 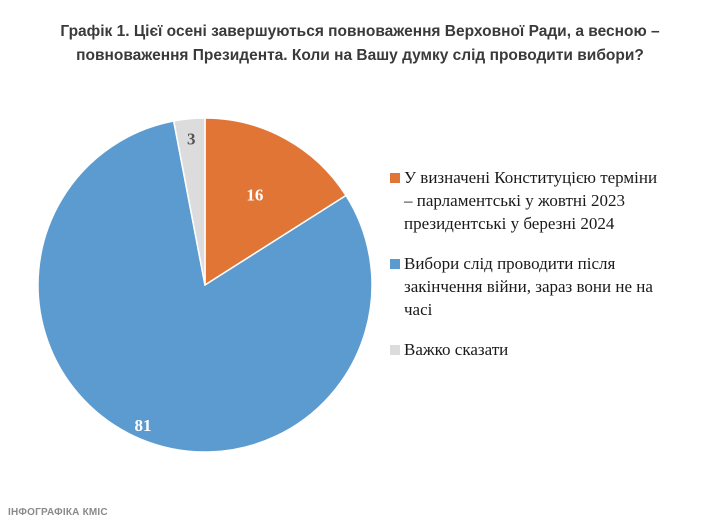 What do you see at coordinates (543, 349) in the screenshot?
I see `legend-item-hard-to-say: Важко сказати` at bounding box center [543, 349].